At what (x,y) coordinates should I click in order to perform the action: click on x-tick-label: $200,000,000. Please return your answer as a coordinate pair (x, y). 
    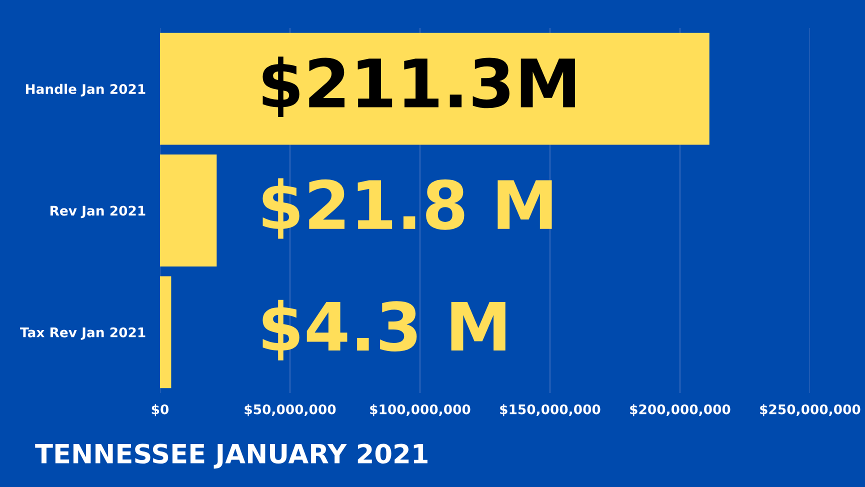
    Looking at the image, I should click on (680, 410).